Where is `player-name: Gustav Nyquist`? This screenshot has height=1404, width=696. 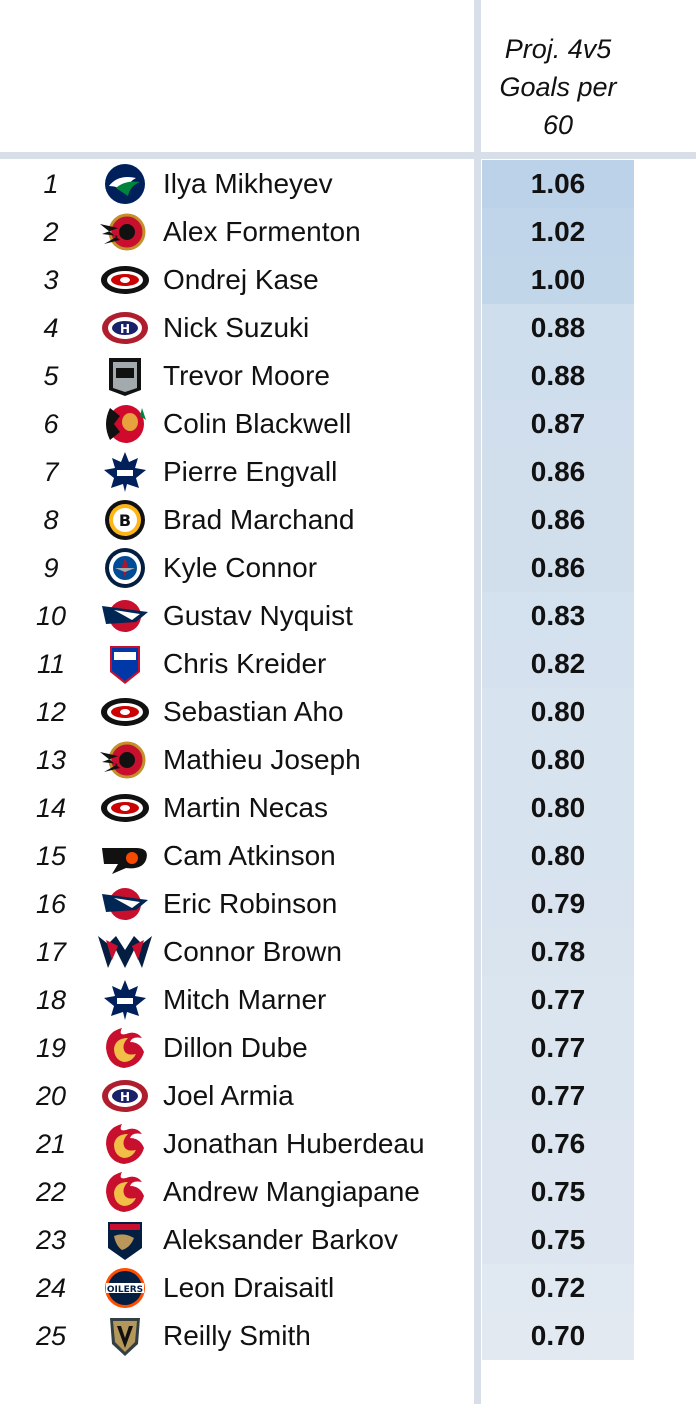
player-name: Gustav Nyquist is located at coordinates (258, 615).